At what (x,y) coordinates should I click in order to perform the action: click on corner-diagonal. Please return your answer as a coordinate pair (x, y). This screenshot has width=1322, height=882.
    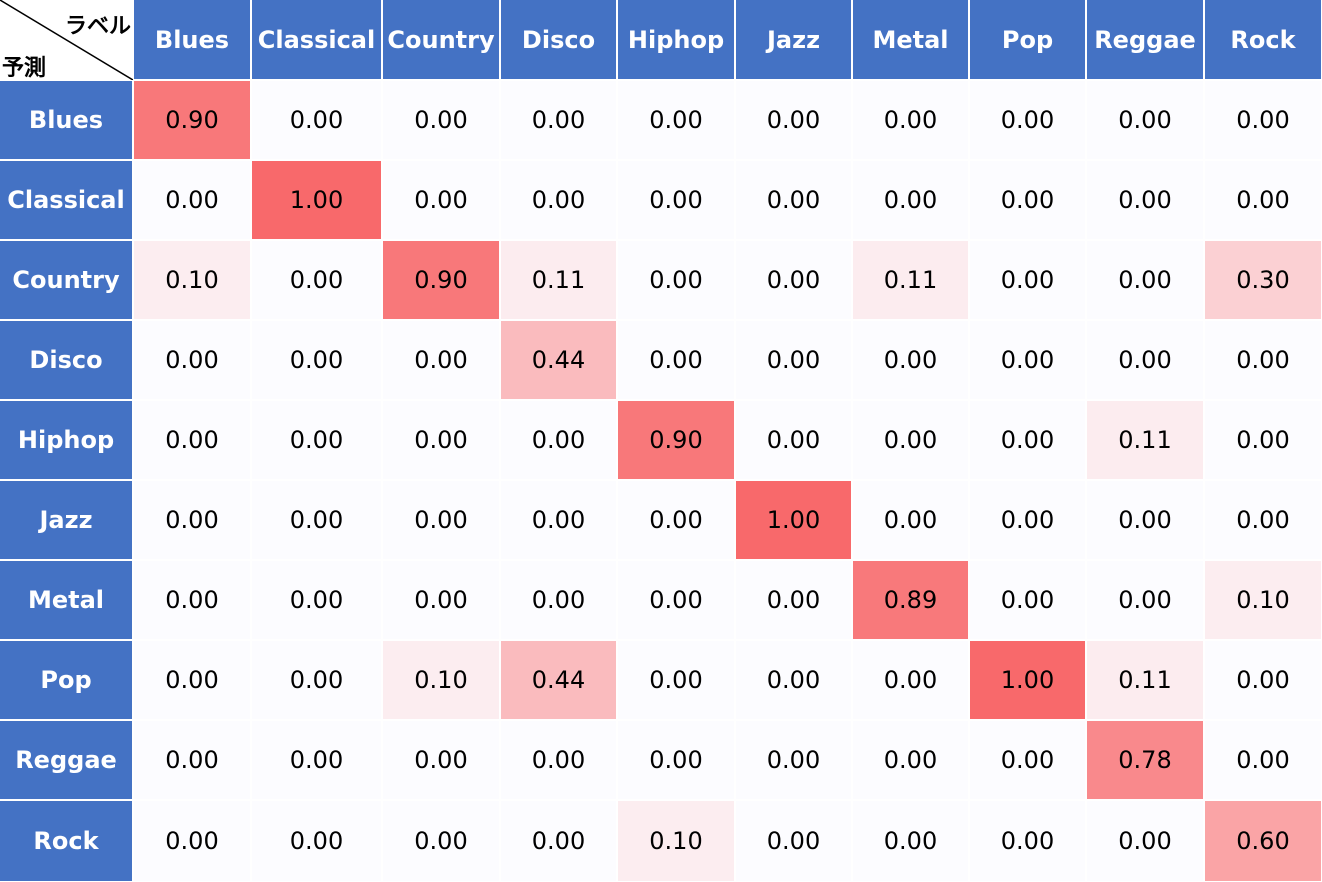
    Looking at the image, I should click on (66, 40).